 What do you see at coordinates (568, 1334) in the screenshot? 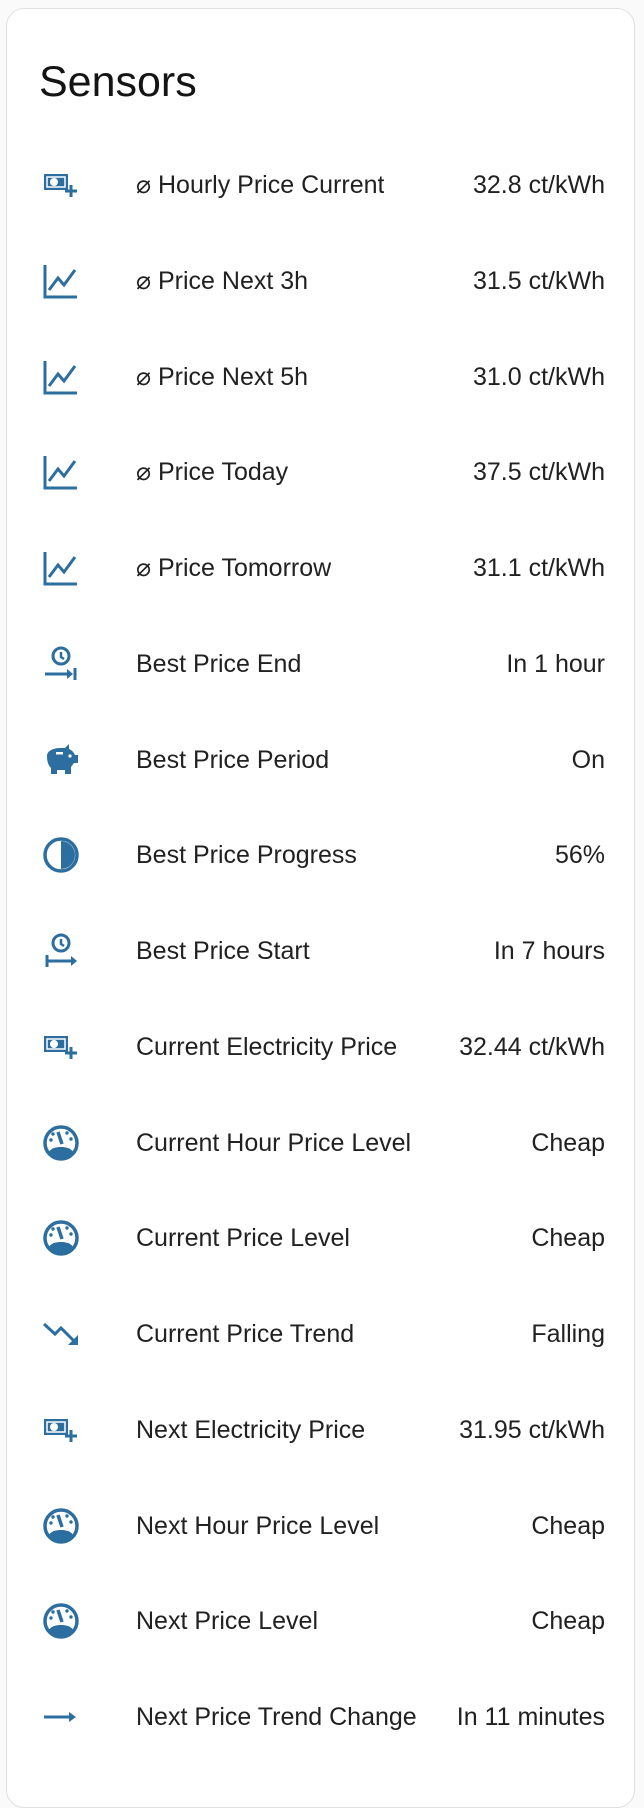
I see `sensor-value: Falling` at bounding box center [568, 1334].